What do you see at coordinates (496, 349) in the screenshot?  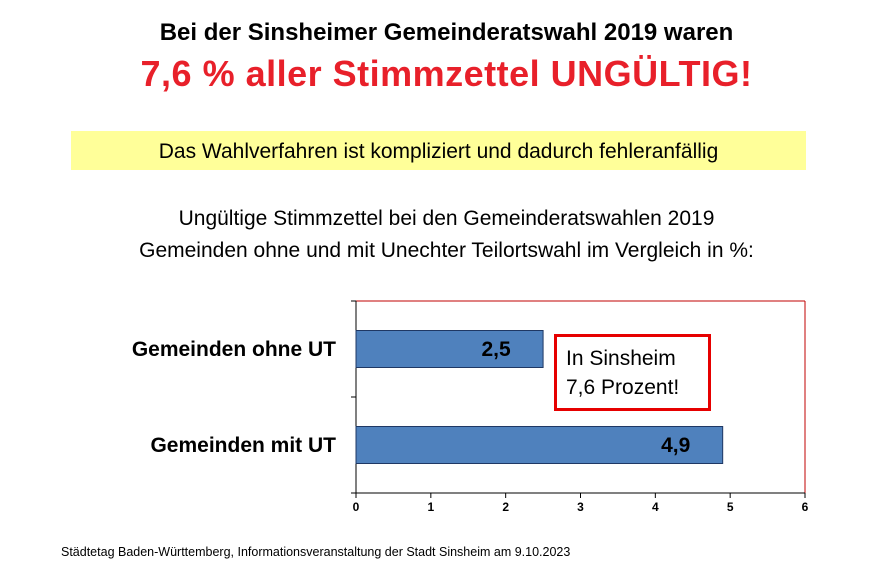 I see `bar-value-label: 2,5` at bounding box center [496, 349].